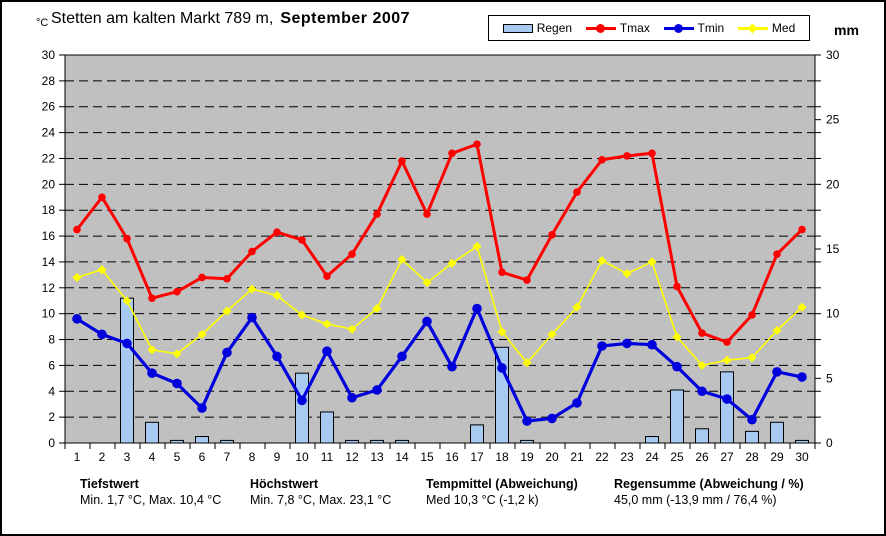  What do you see at coordinates (302, 457) in the screenshot?
I see `x-label-day-10: 10` at bounding box center [302, 457].